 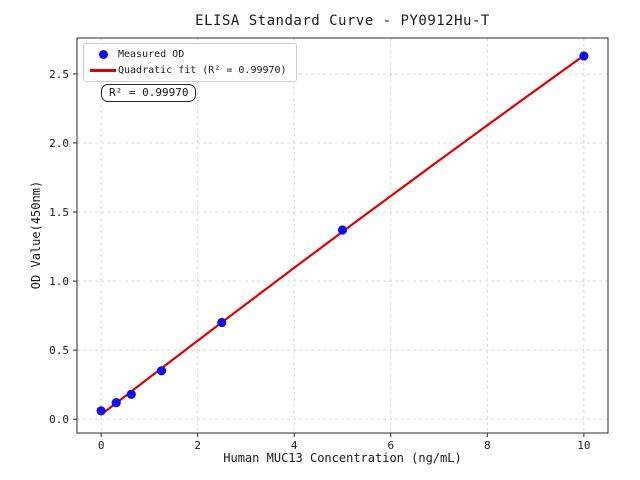 What do you see at coordinates (342, 458) in the screenshot?
I see `x-axis-label: Human MUC13 Concentration (ng/mL)` at bounding box center [342, 458].